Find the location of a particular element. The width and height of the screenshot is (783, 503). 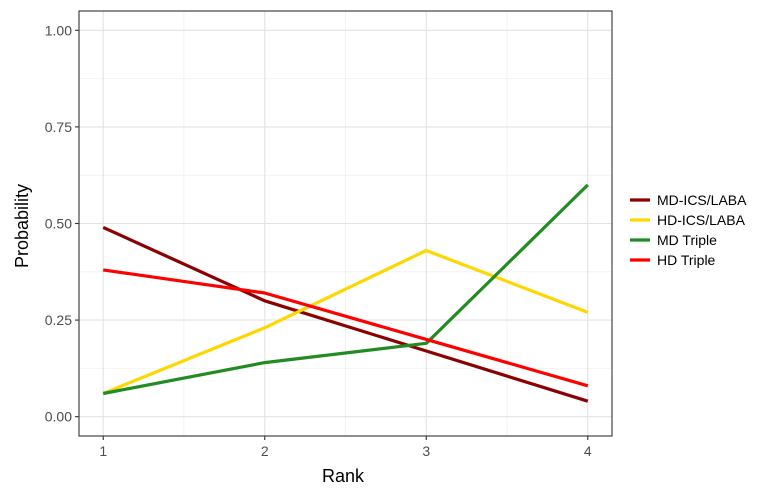

x-tick-label: 4 is located at coordinates (588, 451).